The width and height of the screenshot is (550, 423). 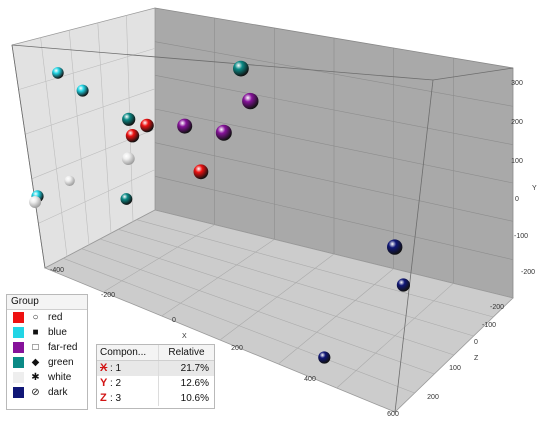 What do you see at coordinates (47, 392) in the screenshot?
I see `legend-item: ⊘ dark` at bounding box center [47, 392].